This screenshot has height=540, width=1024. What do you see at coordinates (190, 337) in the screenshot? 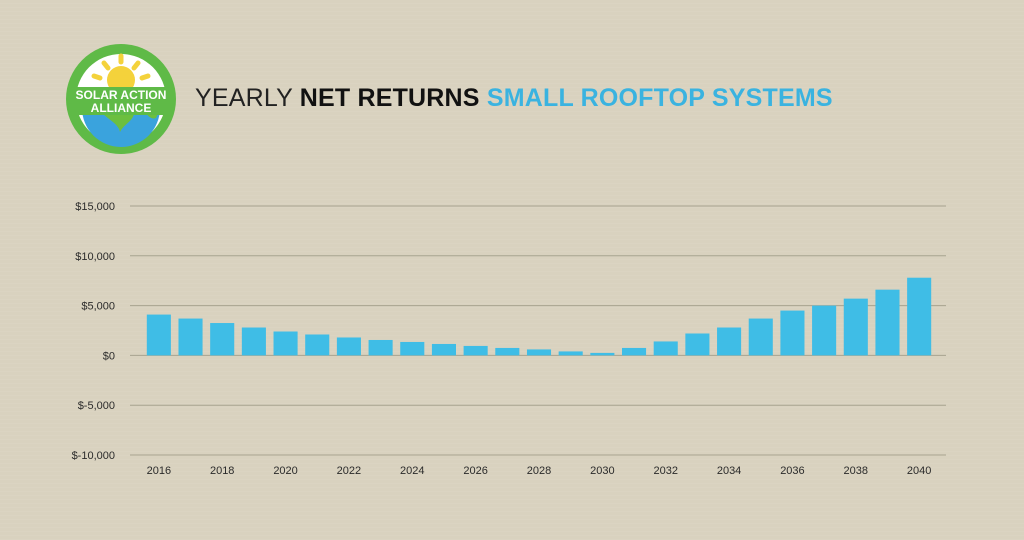
I see `bar-2017` at bounding box center [190, 337].